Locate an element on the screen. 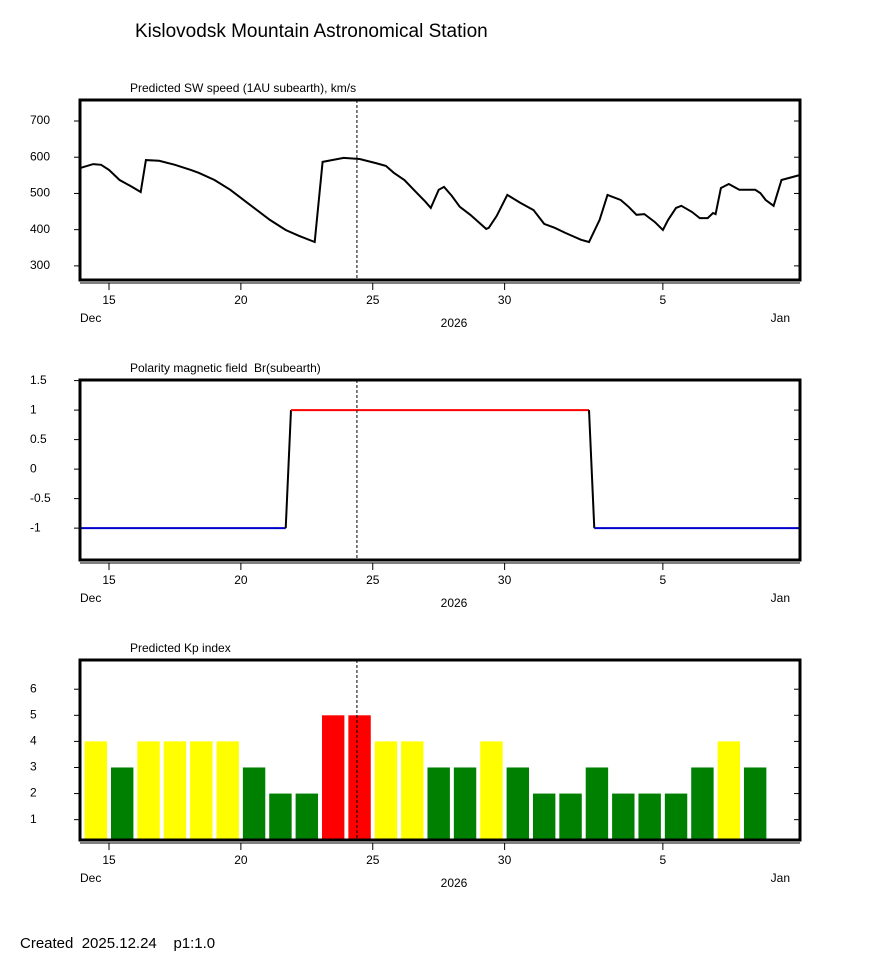 The width and height of the screenshot is (870, 965). y-tick-label: 4 is located at coordinates (33, 741).